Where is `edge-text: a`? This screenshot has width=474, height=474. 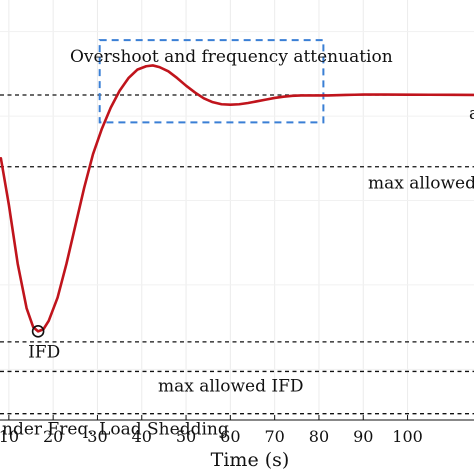
edge-text: a is located at coordinates (471, 114).